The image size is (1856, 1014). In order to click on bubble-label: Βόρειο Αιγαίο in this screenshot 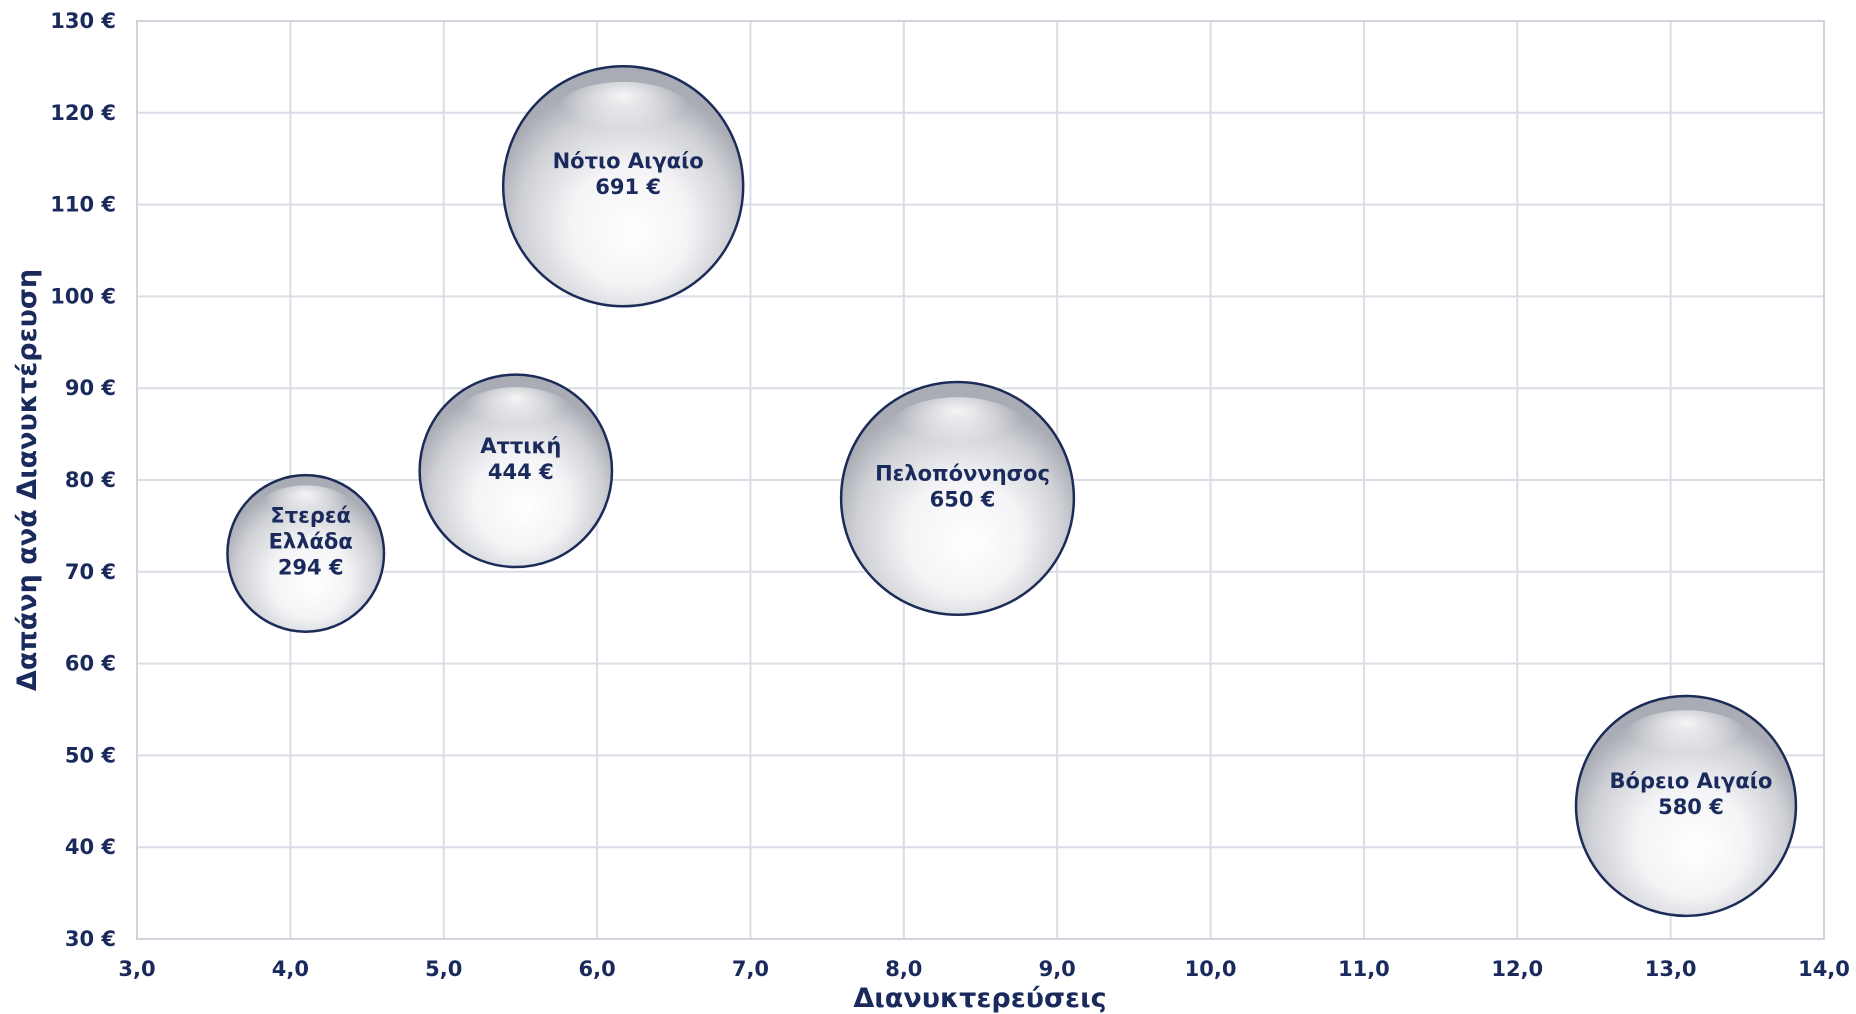, I will do `click(1691, 781)`.